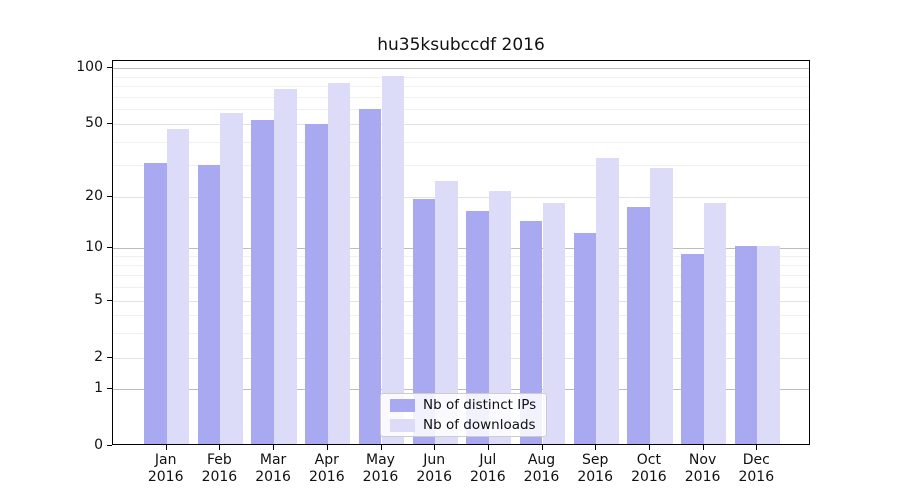  I want to click on y-tick-label: 2, so click(98, 357).